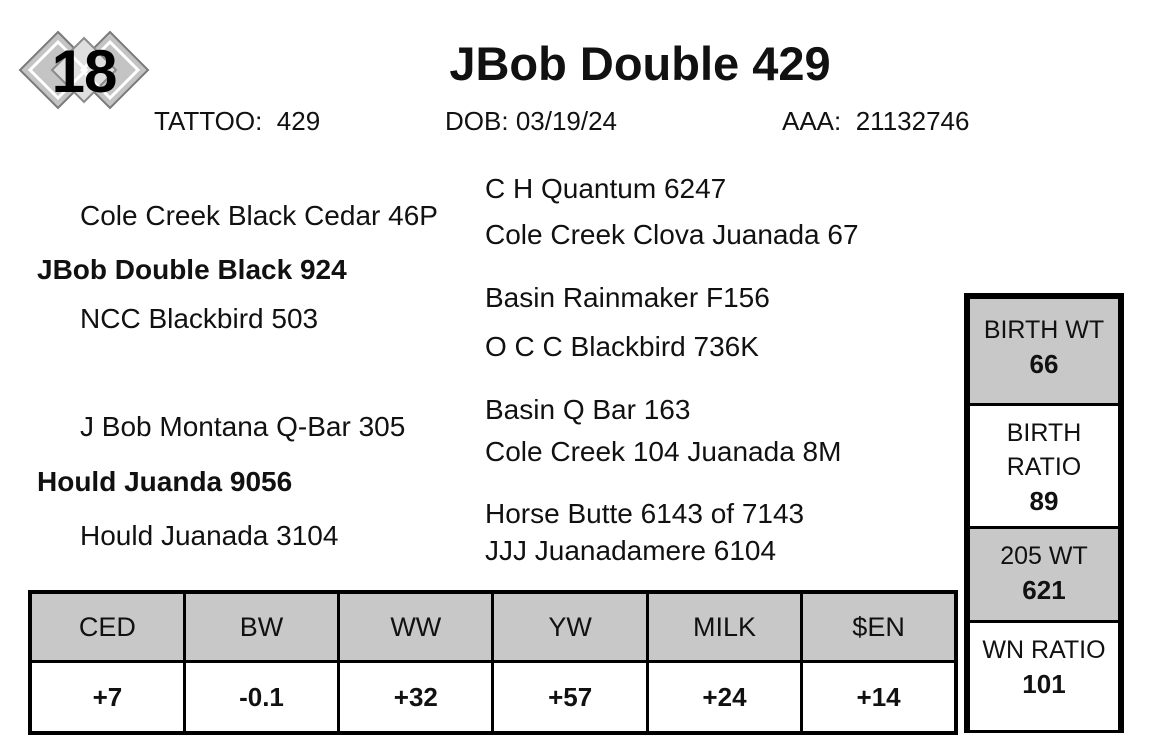 The width and height of the screenshot is (1165, 746). I want to click on pedigree-sire-dam-sire: Basin Rainmaker F156, so click(627, 297).